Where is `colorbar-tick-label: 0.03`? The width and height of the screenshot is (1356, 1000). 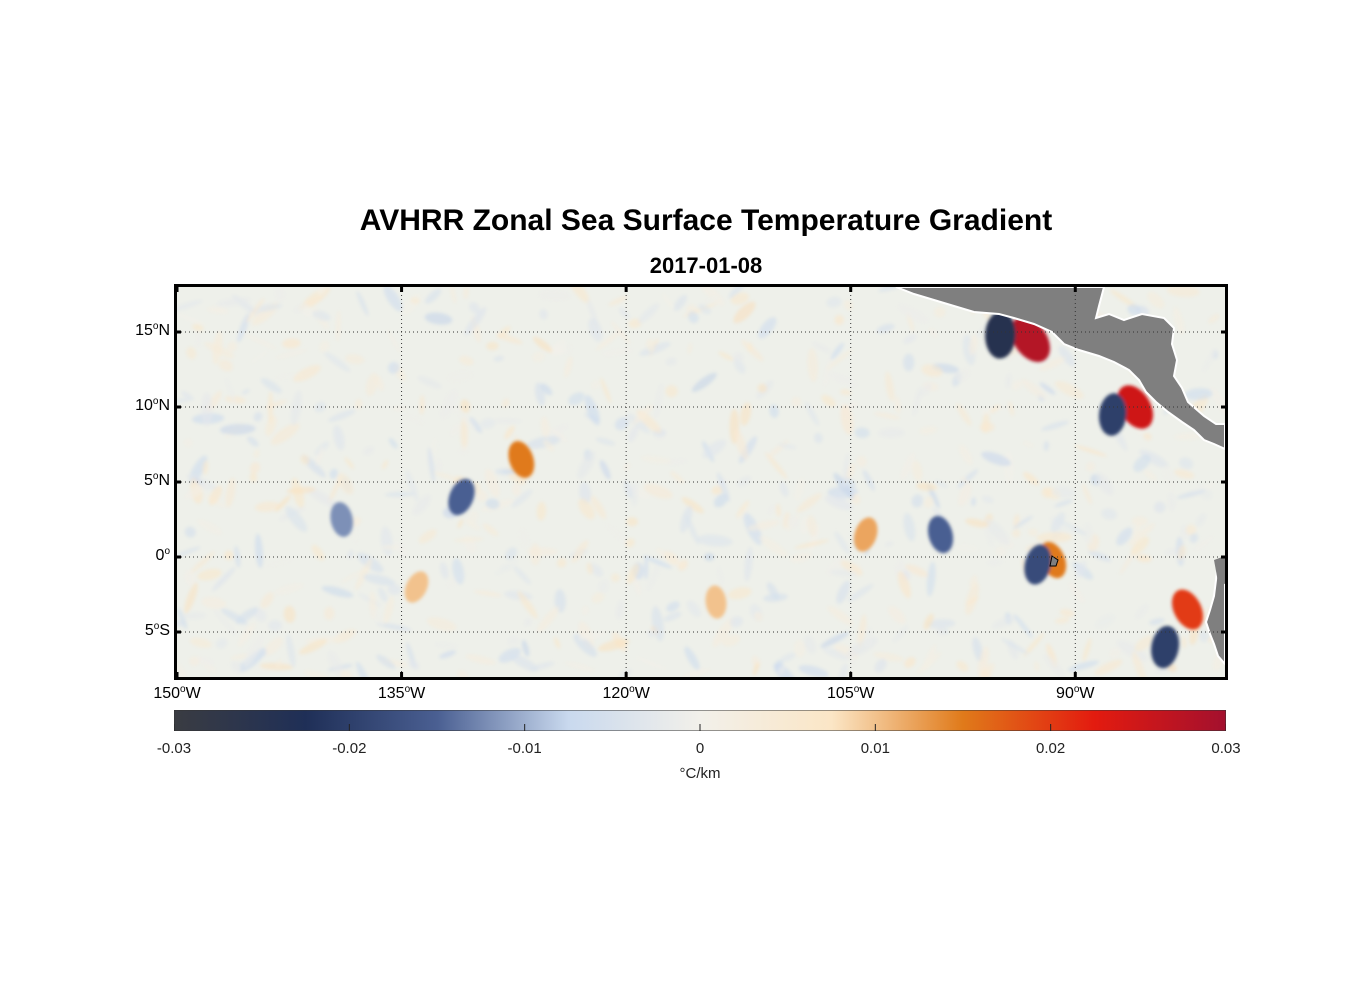 colorbar-tick-label: 0.03 is located at coordinates (1226, 748).